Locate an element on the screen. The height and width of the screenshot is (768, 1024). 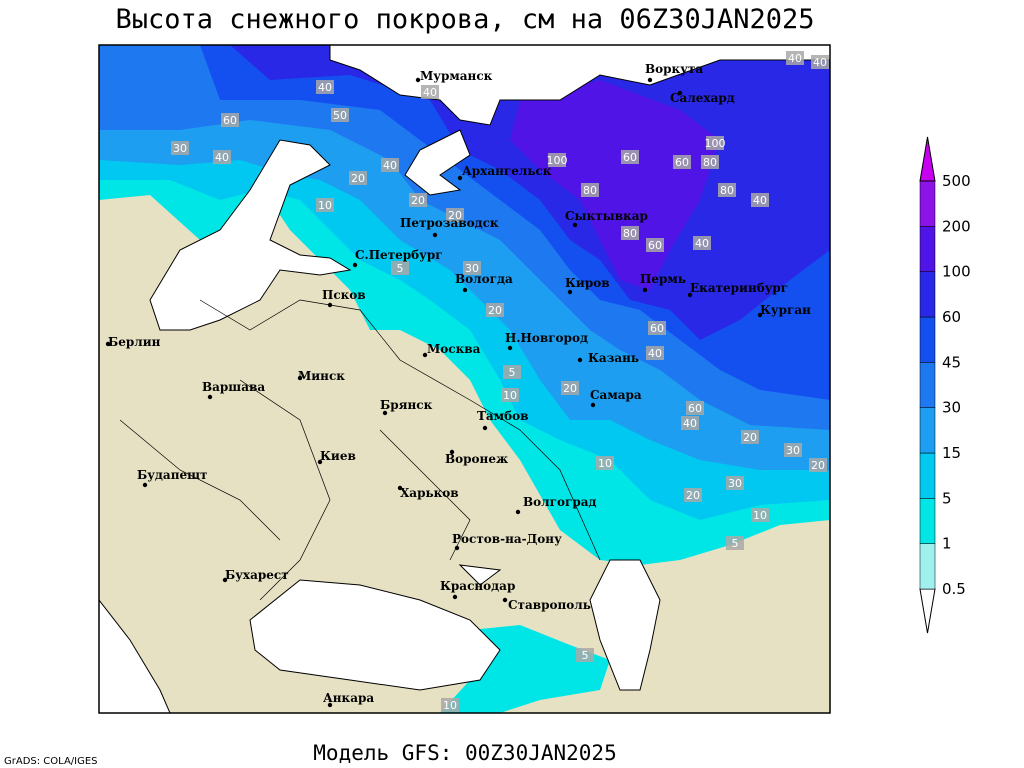
contour-label: 5 is located at coordinates (735, 543).